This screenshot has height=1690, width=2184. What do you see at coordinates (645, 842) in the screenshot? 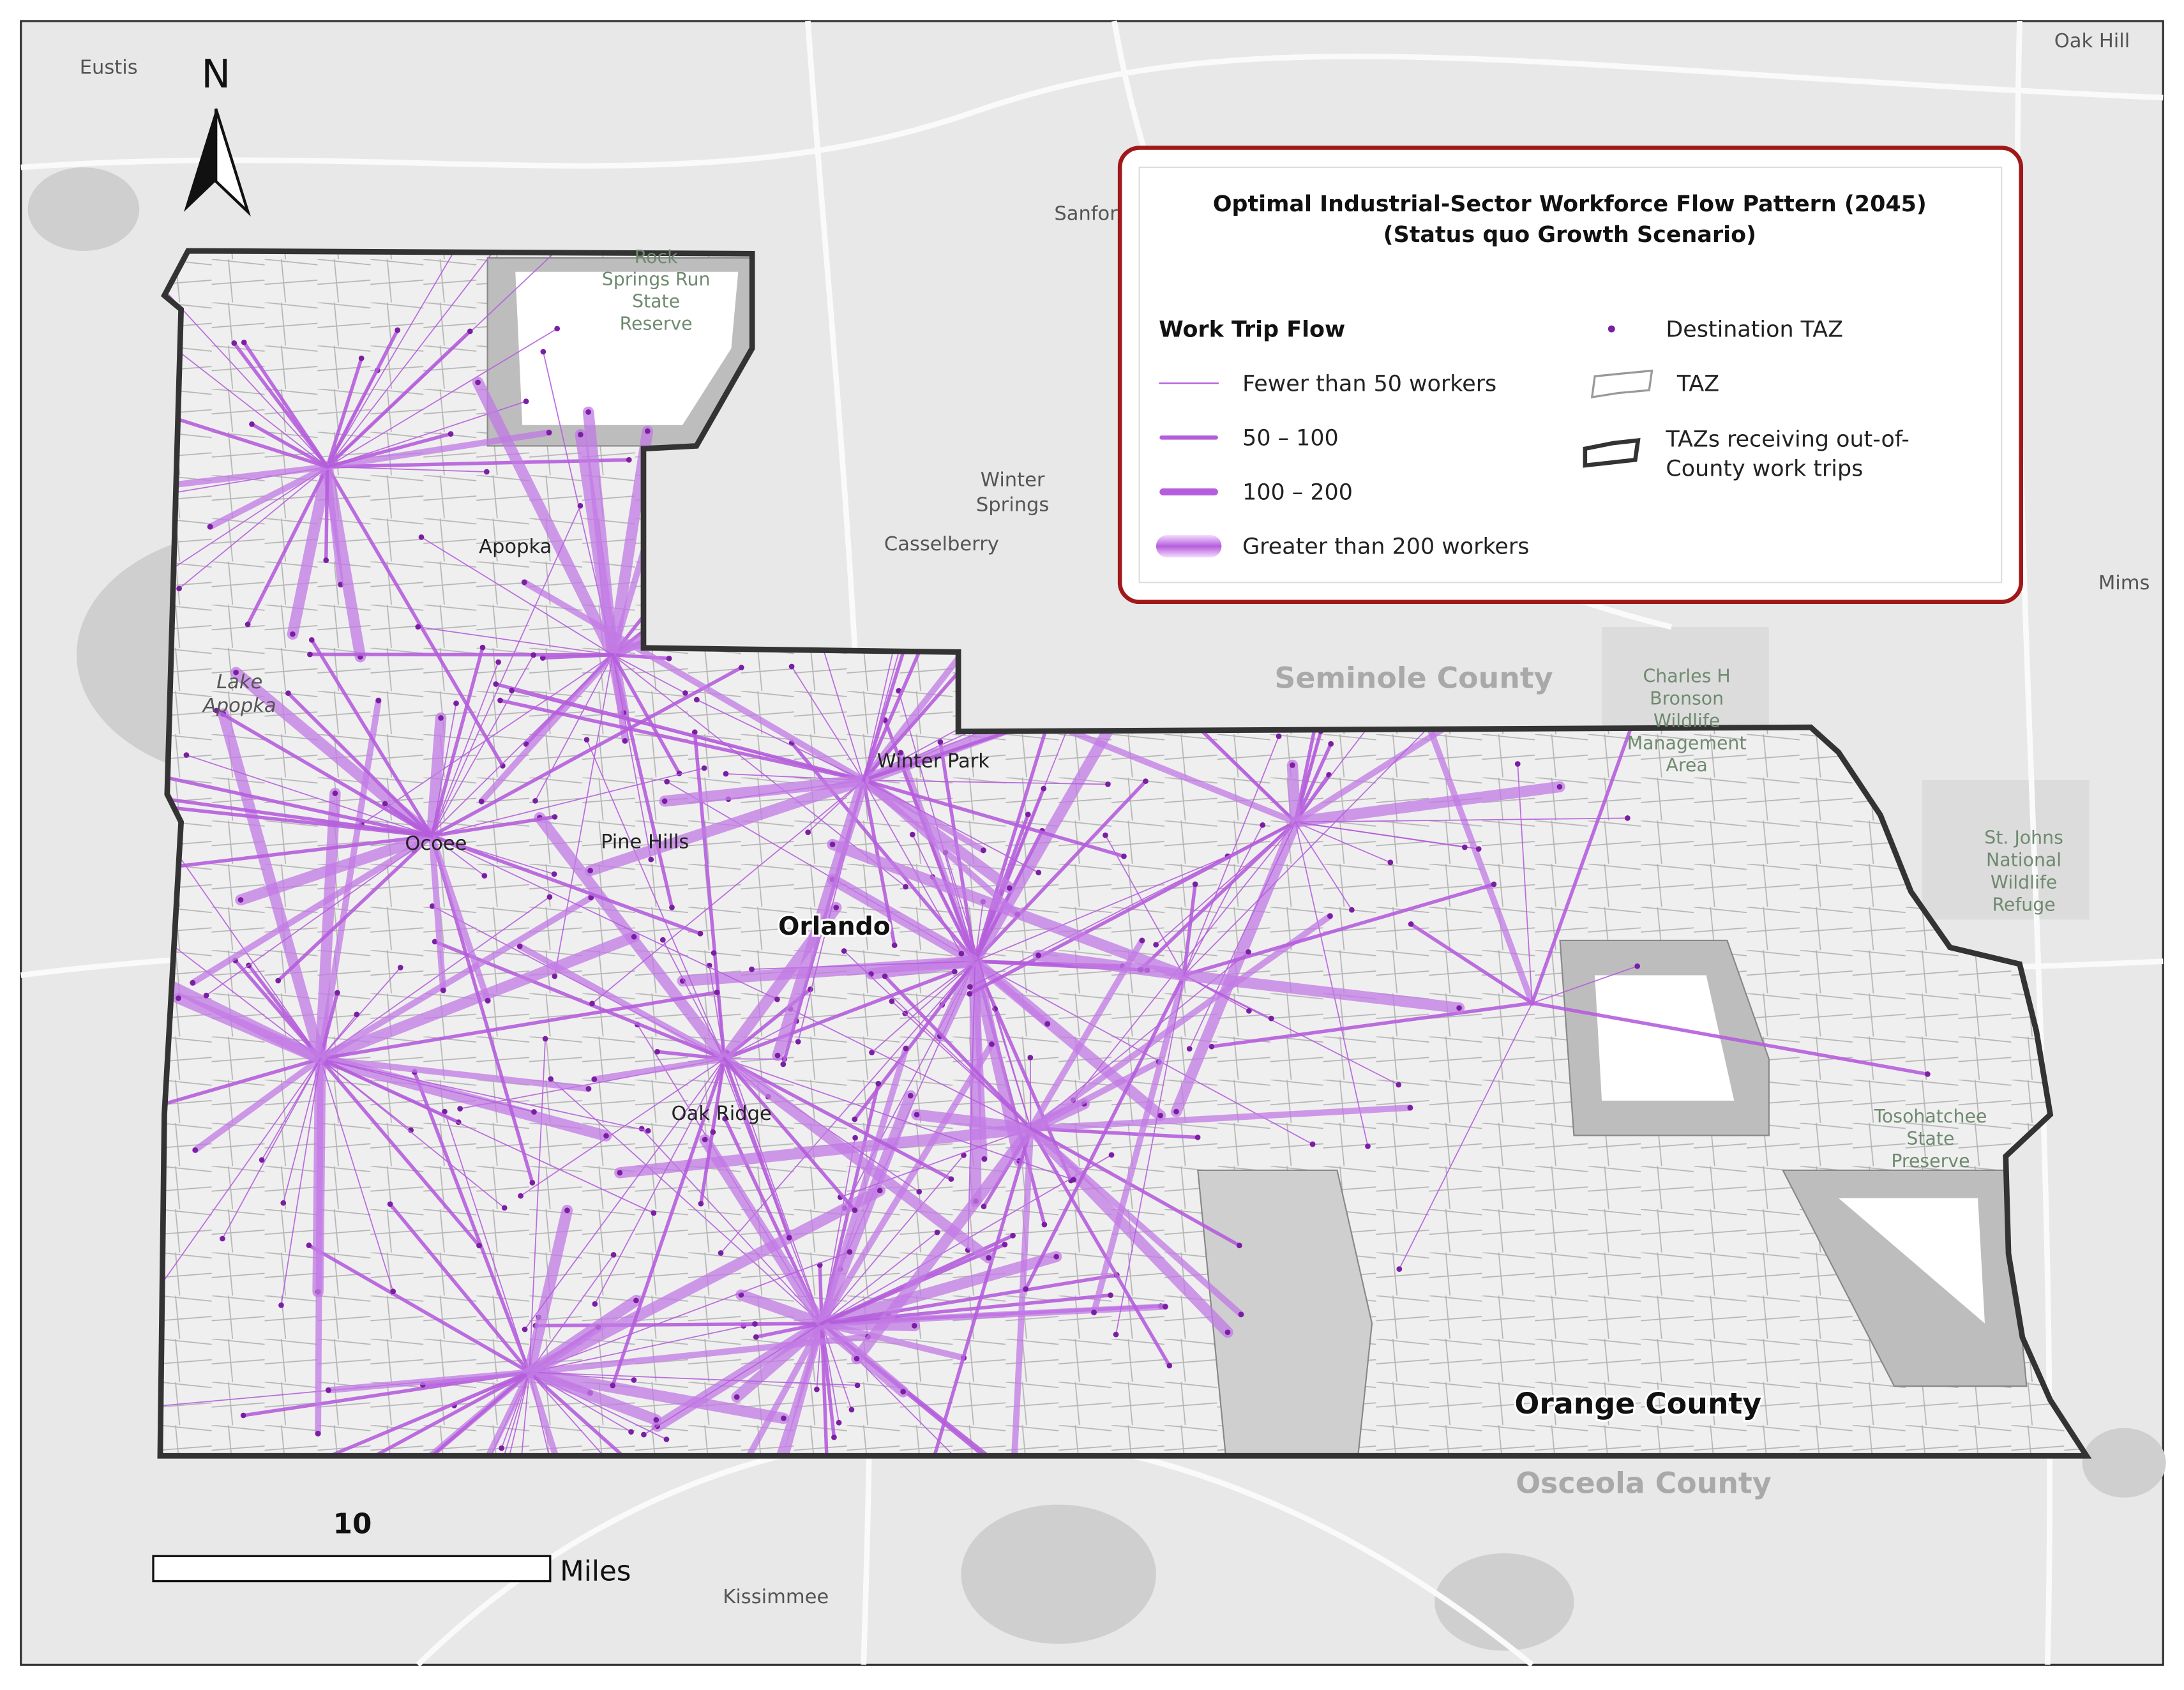
I see `city-label: Pine Hills` at bounding box center [645, 842].